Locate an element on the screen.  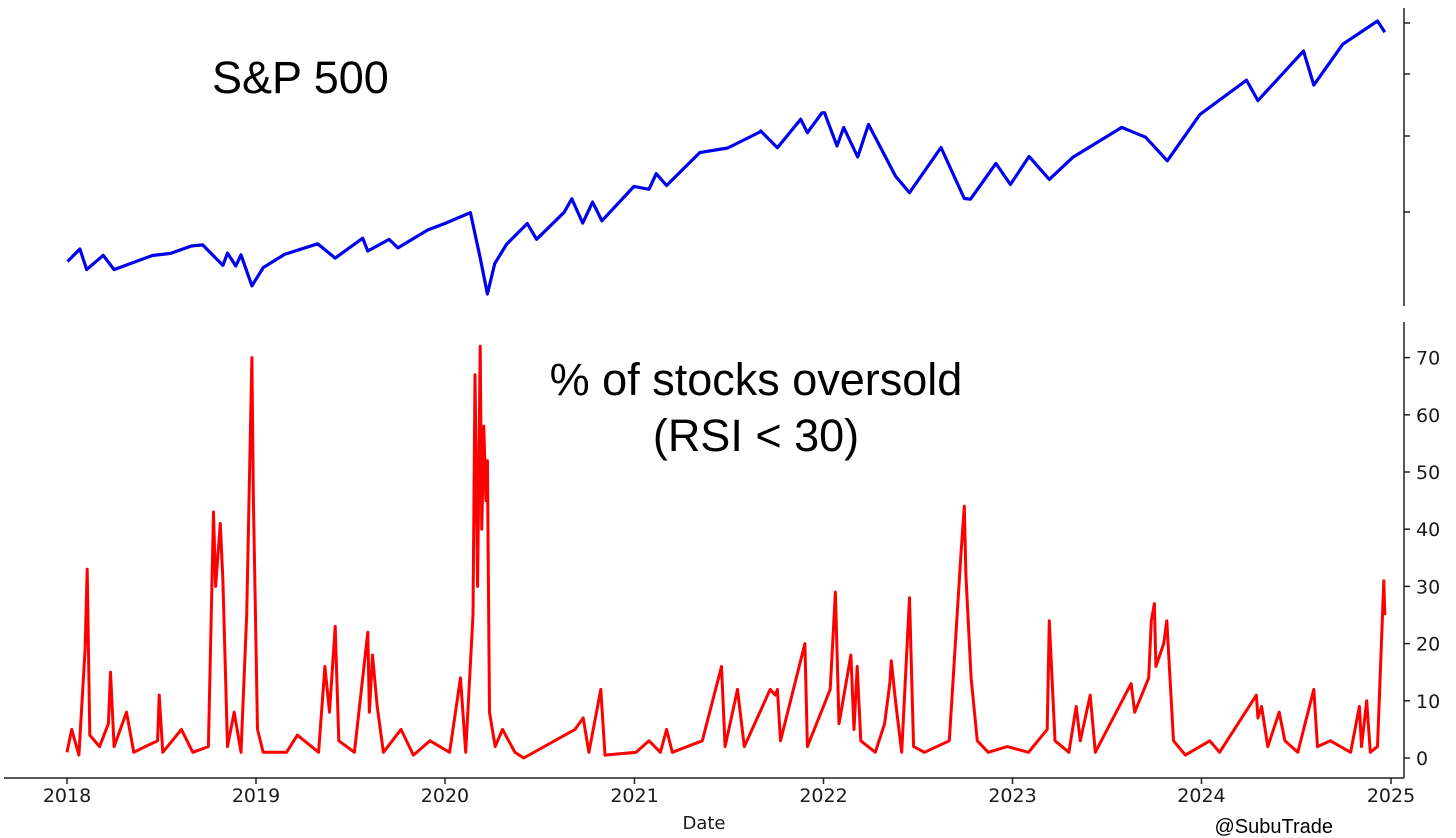
x-tick-label: 2021 is located at coordinates (634, 796).